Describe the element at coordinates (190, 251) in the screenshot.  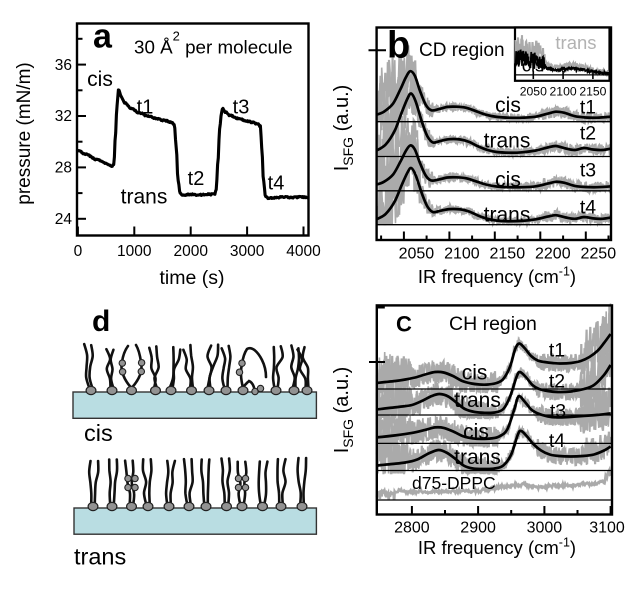
I see `svg-text: 2000` at that location.